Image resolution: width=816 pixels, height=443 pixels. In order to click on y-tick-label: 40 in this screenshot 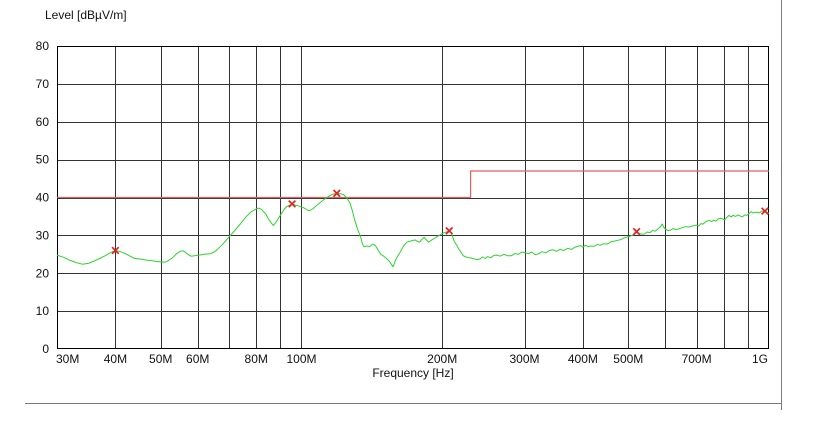, I will do `click(43, 198)`.